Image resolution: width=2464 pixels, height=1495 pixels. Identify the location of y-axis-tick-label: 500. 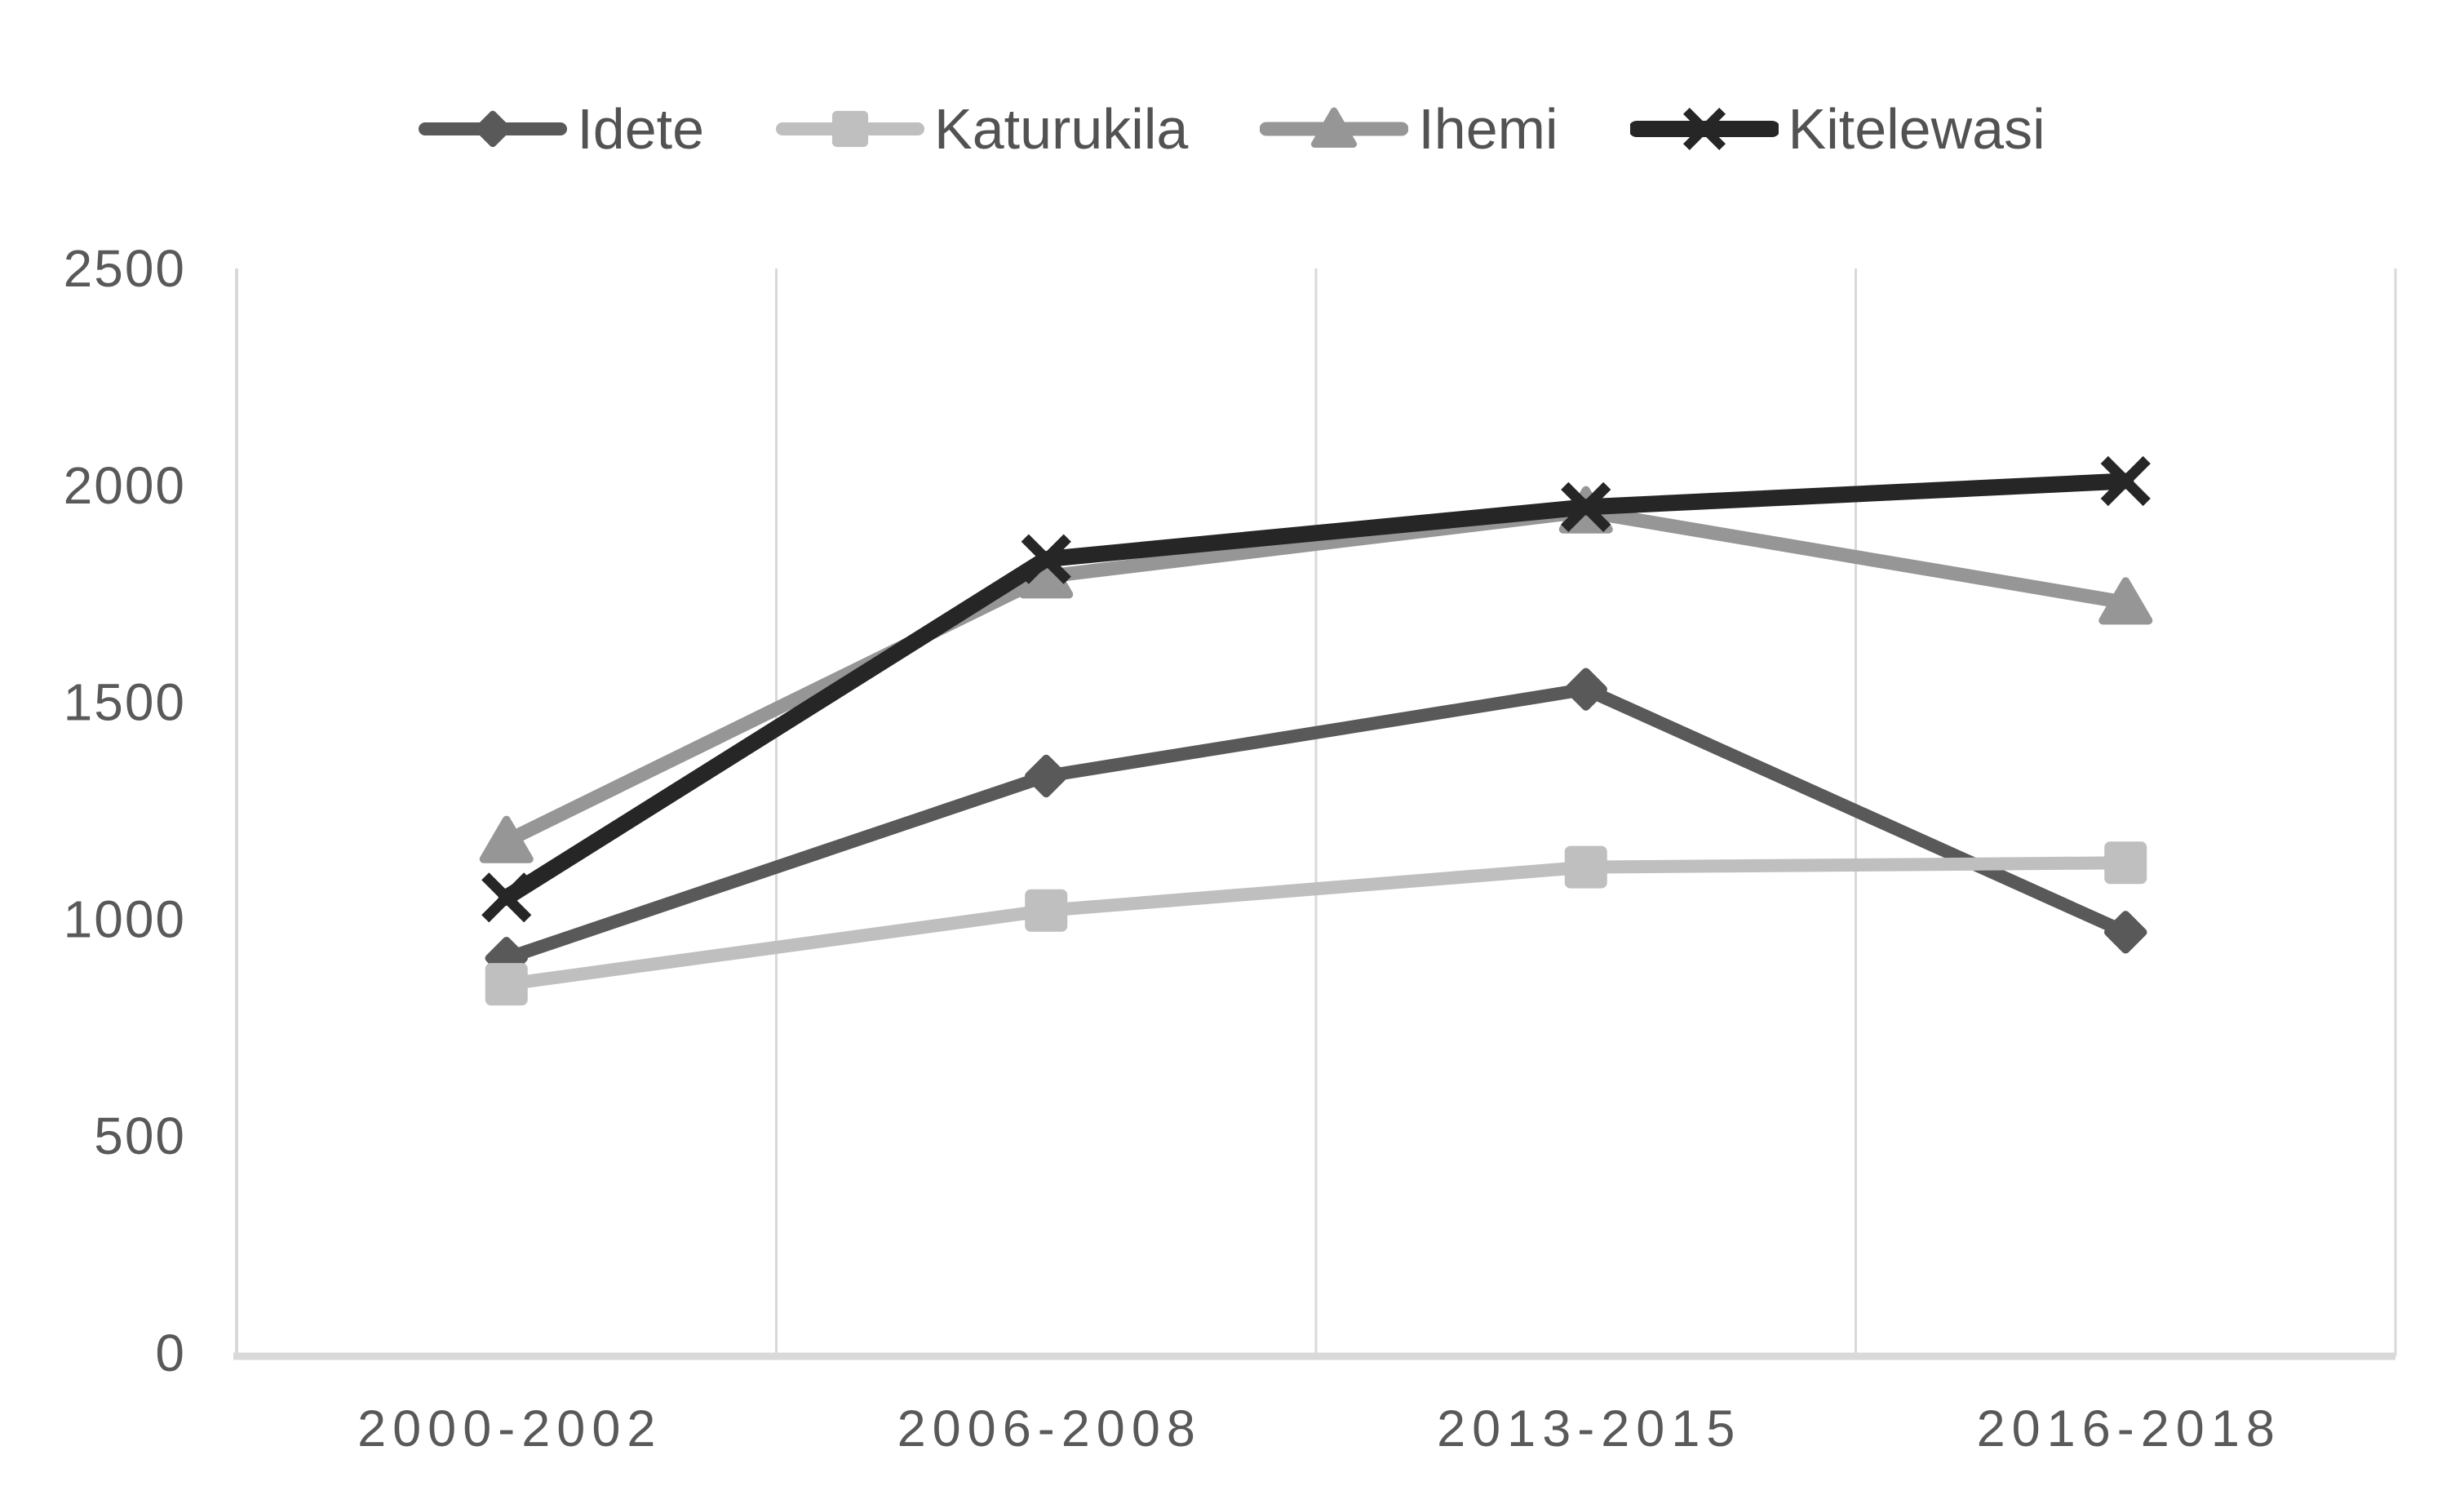
(140, 1136).